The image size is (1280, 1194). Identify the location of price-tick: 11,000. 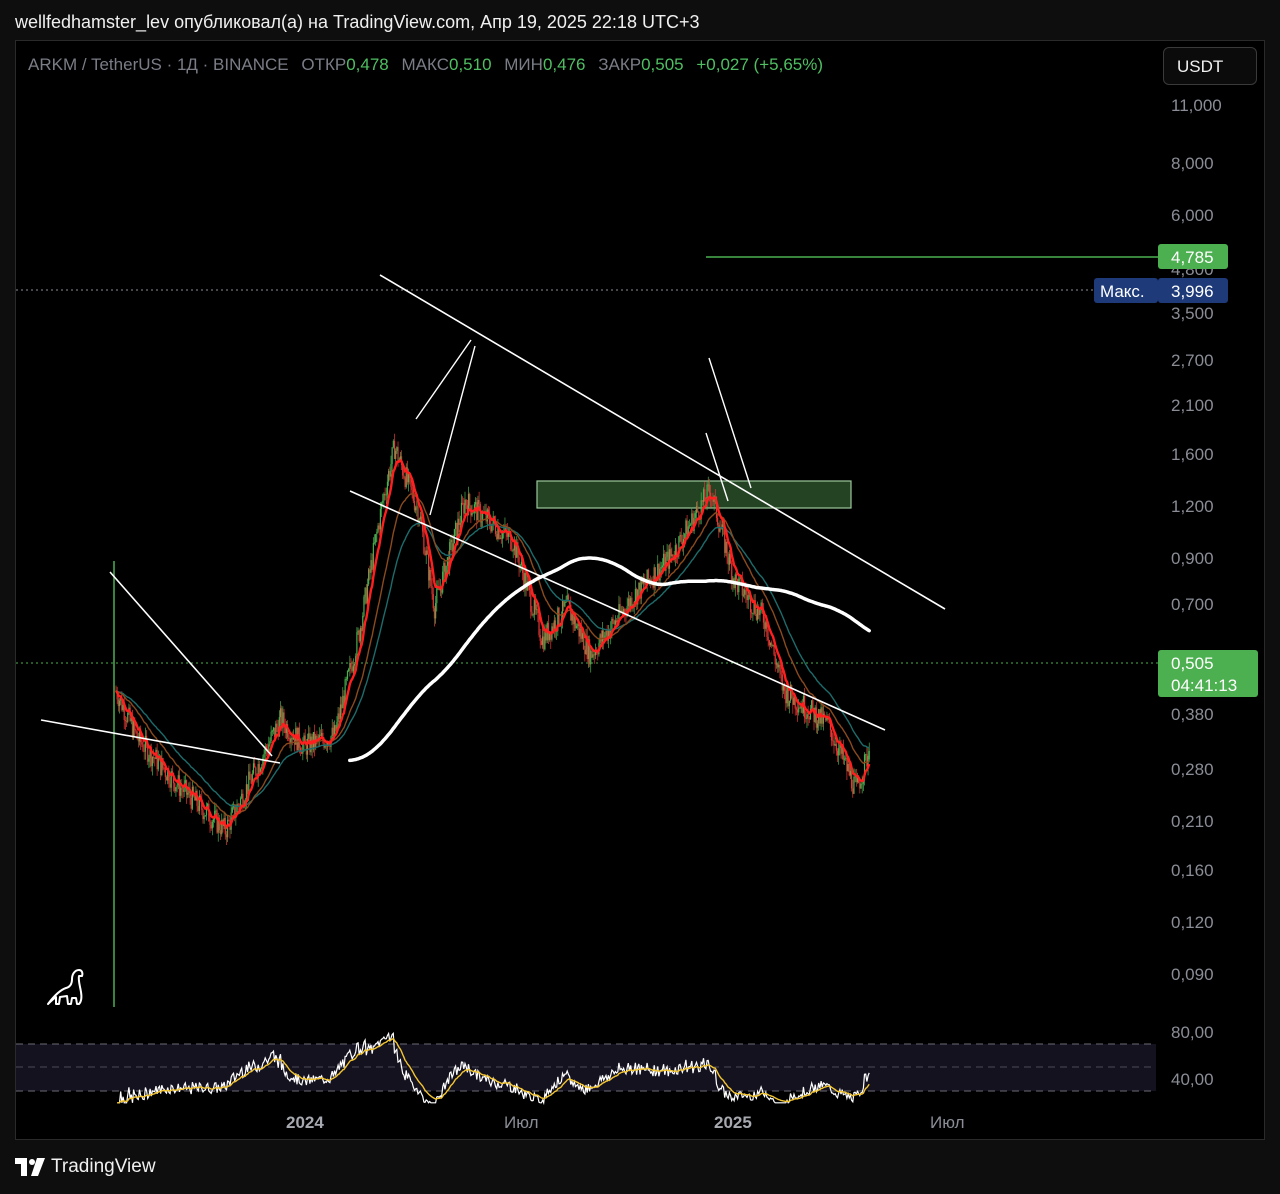
(1196, 105).